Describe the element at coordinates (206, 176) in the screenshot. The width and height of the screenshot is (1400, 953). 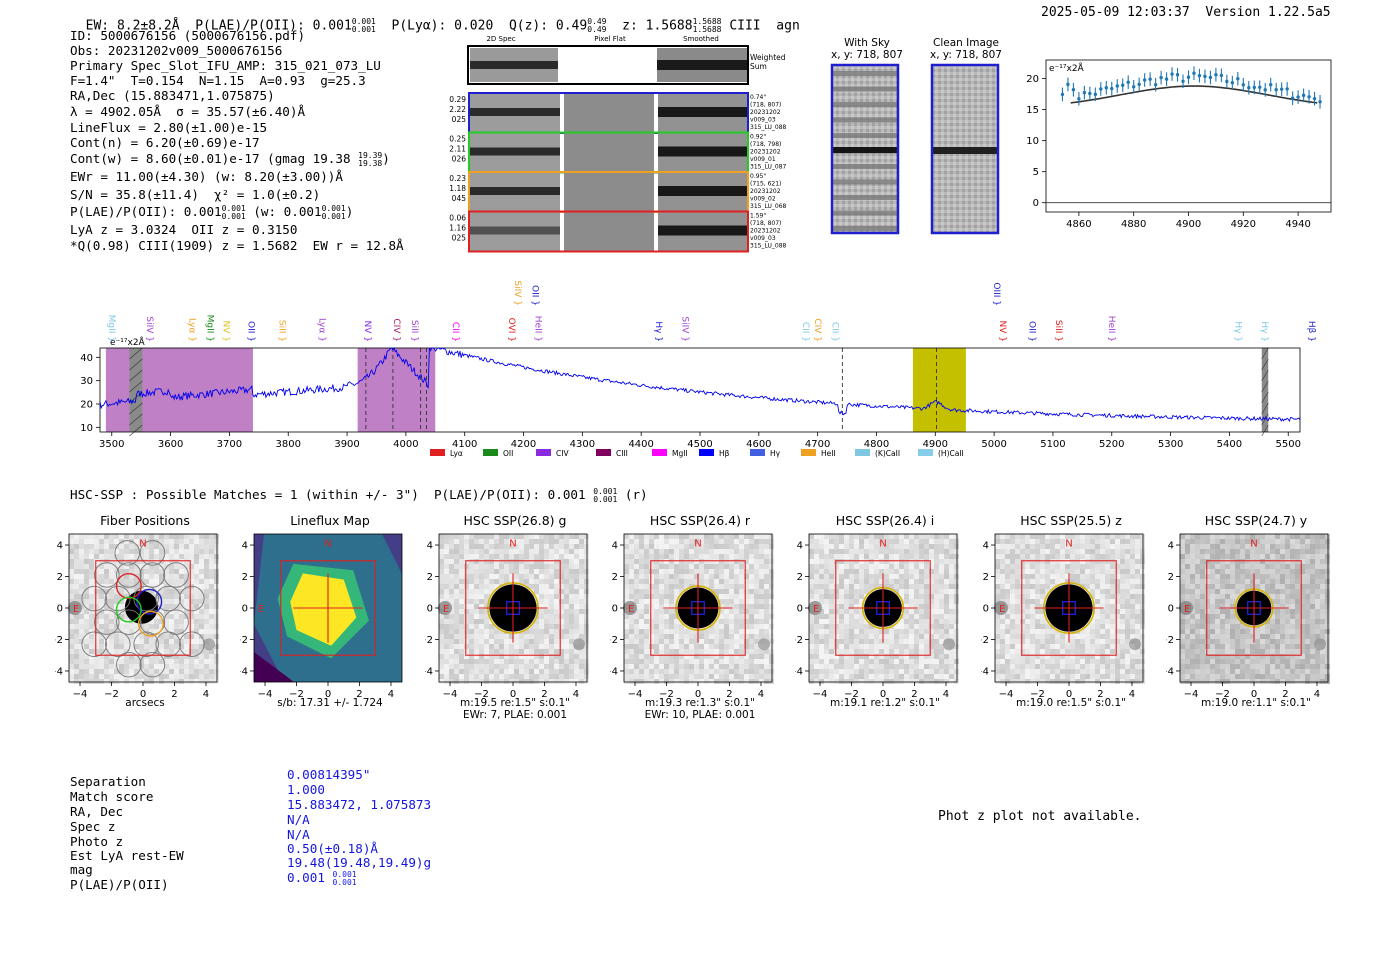
I see `info-ewr: EWr = 11.00(±4.30) (w: 8.20(±3.00))Å` at that location.